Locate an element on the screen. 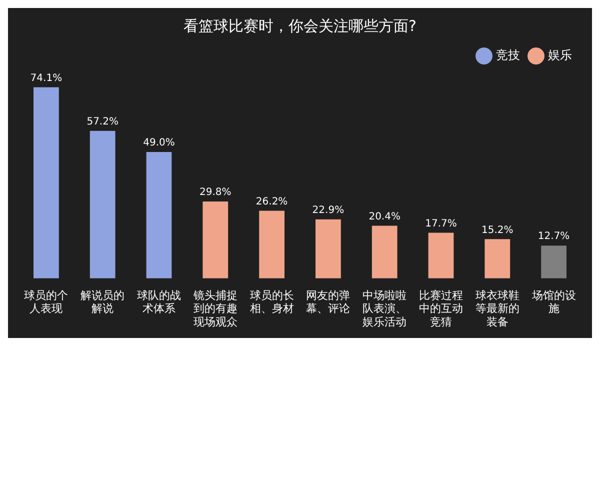 The height and width of the screenshot is (480, 600). x-tick-label: 网友的弹幕、评论 is located at coordinates (328, 302).